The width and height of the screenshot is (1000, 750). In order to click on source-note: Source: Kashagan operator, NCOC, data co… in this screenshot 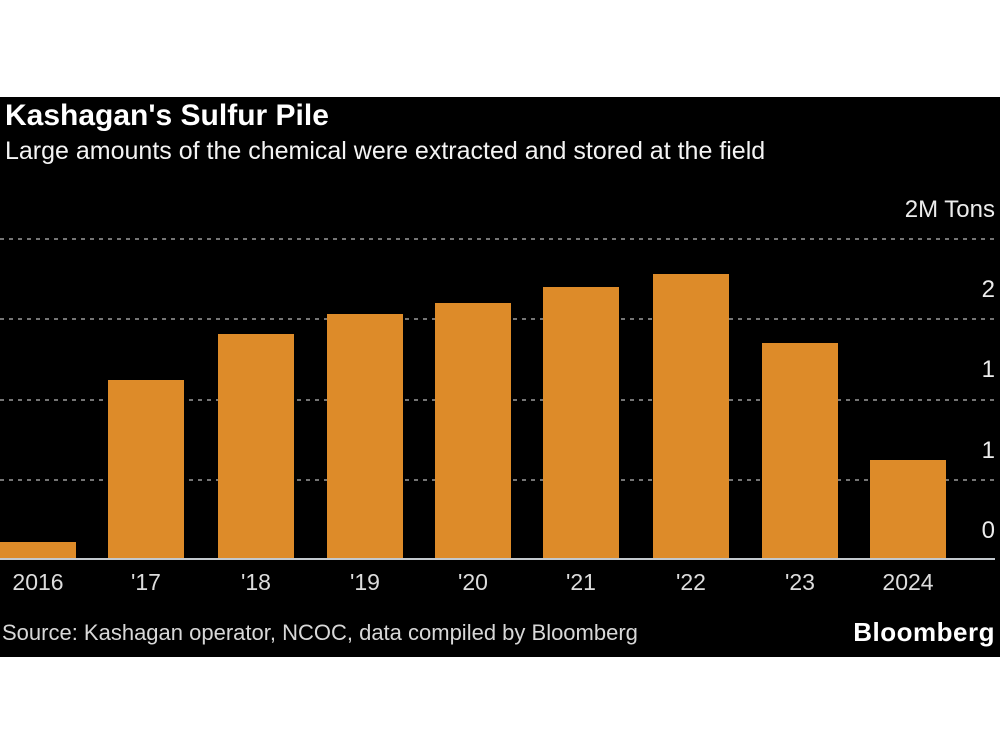, I will do `click(320, 632)`.